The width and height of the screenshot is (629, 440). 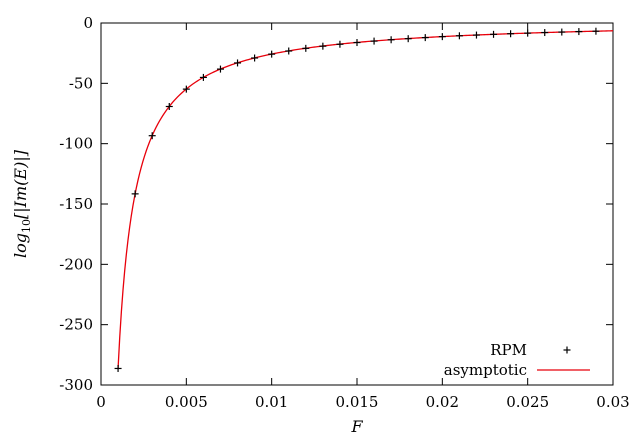 I want to click on legend-label-asymptotic: asymptotic, so click(x=485, y=370).